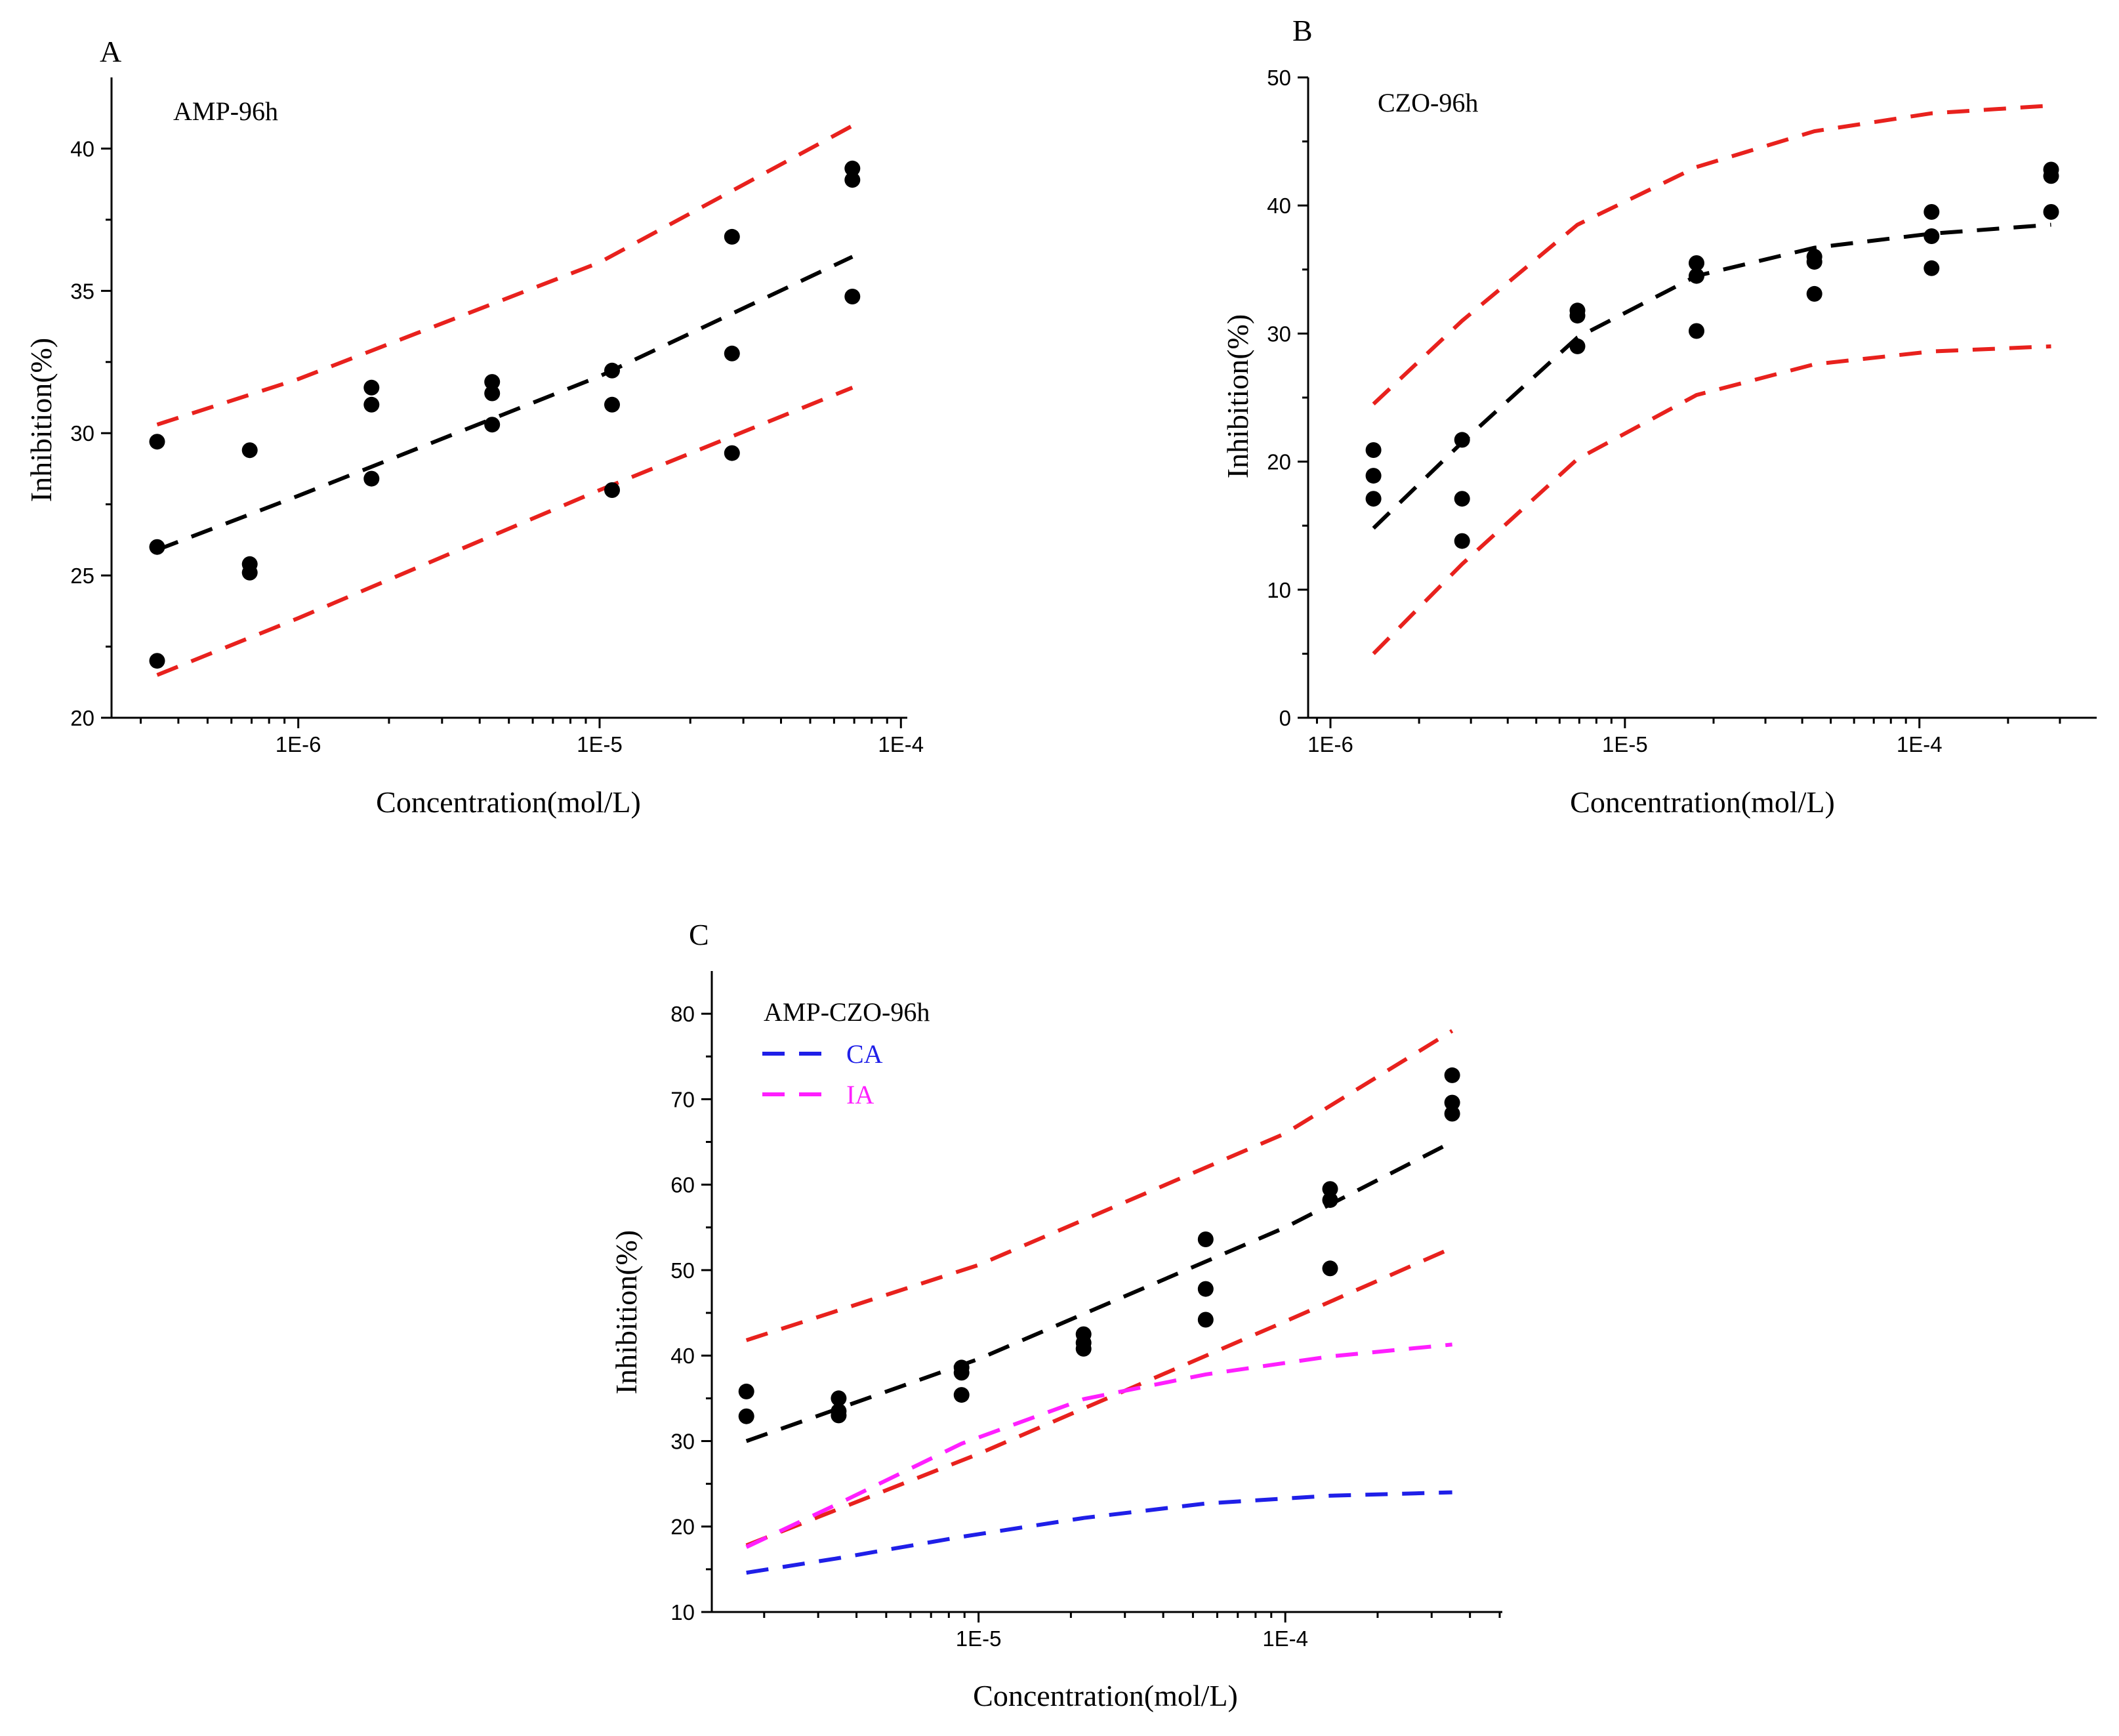  I want to click on panel-b-ytick-label: 50, so click(1279, 78).